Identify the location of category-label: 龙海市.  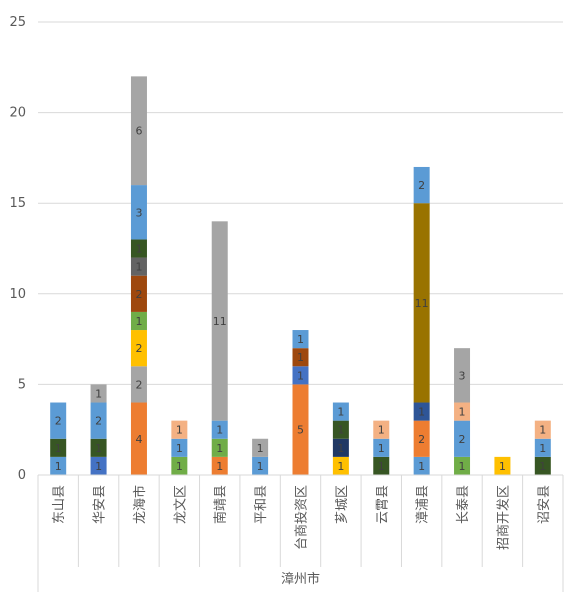
(140, 504).